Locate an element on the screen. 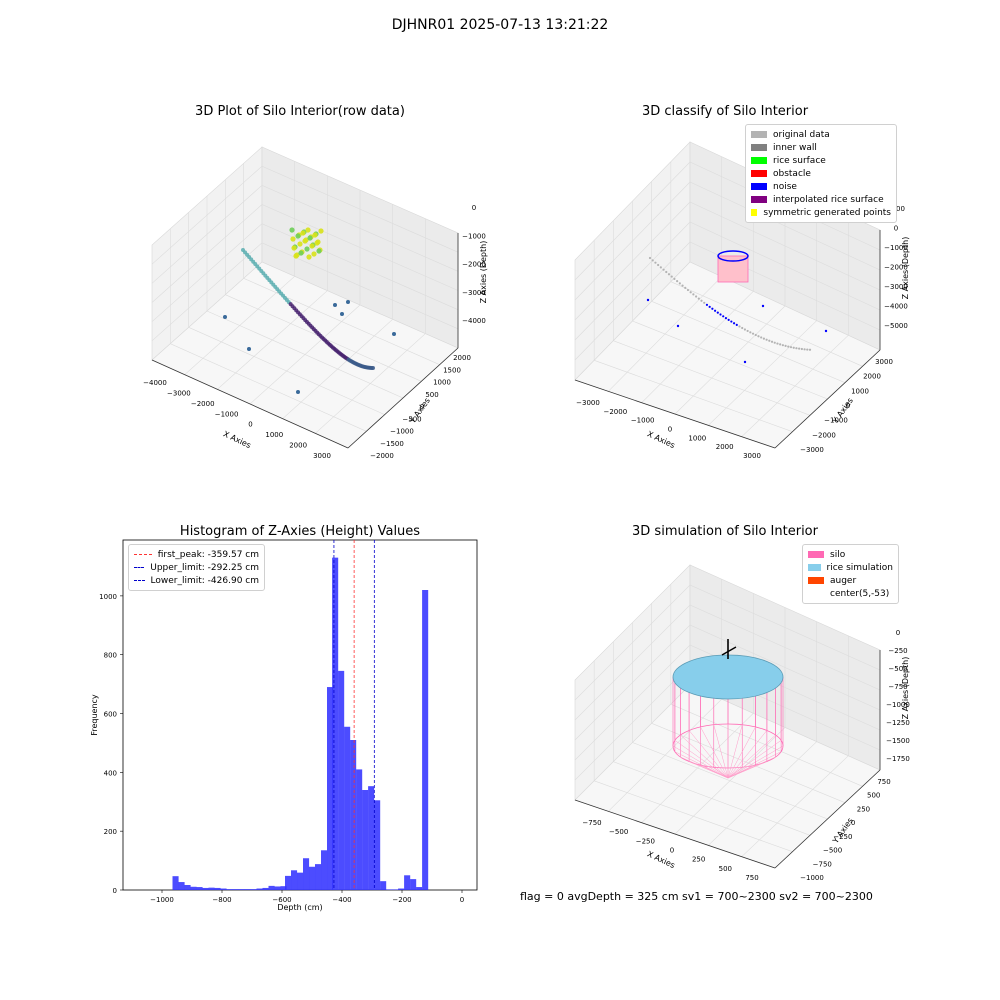 This screenshot has width=1000, height=1000. z-tick-label: −2000 is located at coordinates (474, 265).